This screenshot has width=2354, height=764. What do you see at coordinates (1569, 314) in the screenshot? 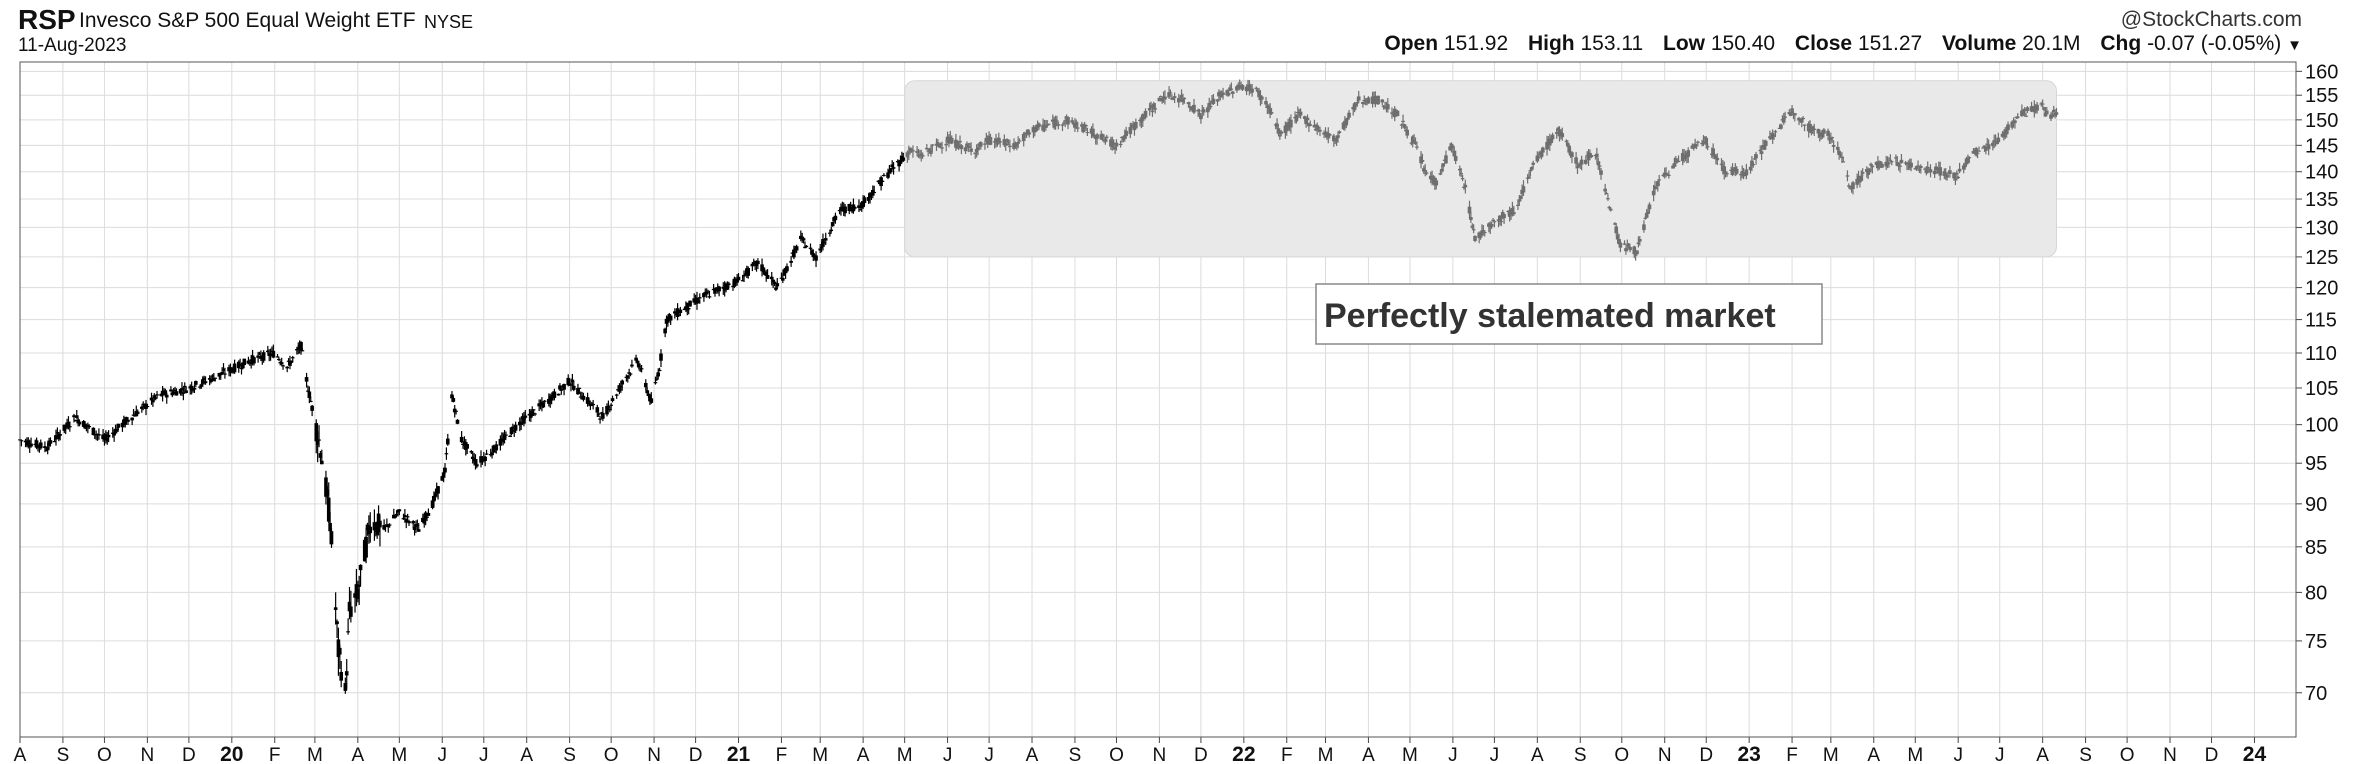
I see `annotation-label-box` at bounding box center [1569, 314].